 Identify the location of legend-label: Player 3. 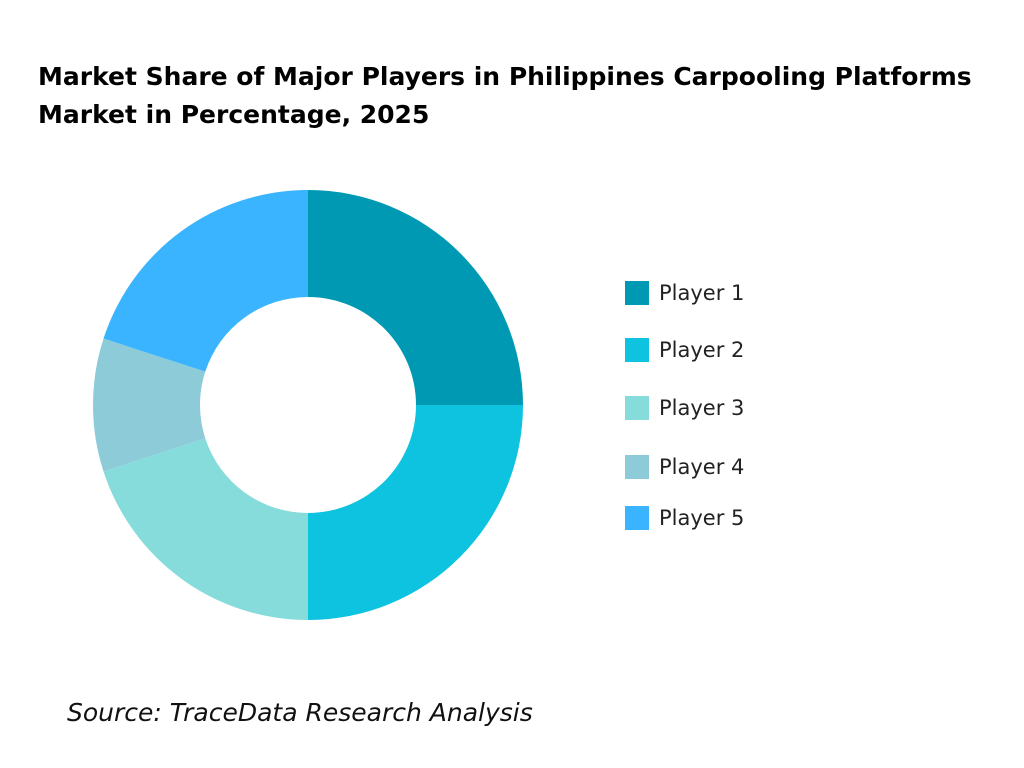
(701, 408).